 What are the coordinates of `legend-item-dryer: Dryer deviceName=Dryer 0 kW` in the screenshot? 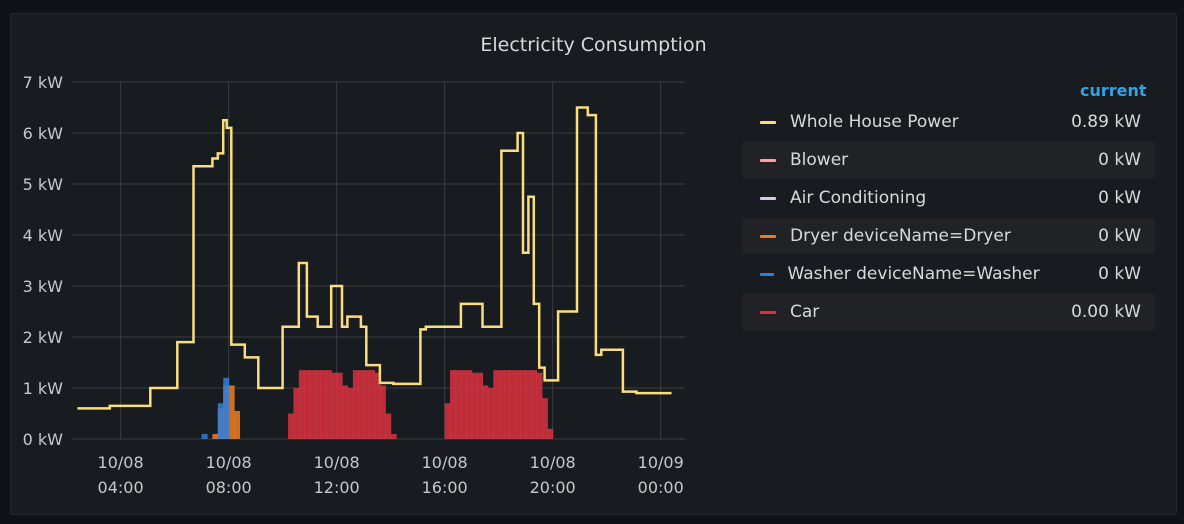 It's located at (948, 236).